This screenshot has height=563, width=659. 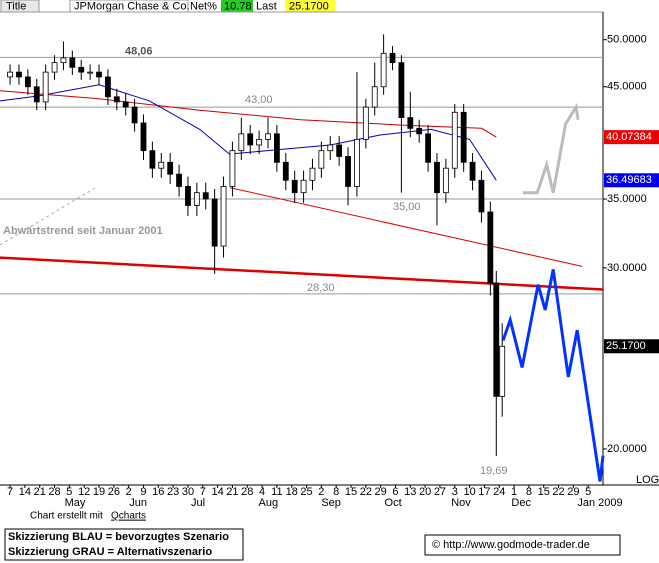 I want to click on x-tick-label: 28, so click(x=54, y=492).